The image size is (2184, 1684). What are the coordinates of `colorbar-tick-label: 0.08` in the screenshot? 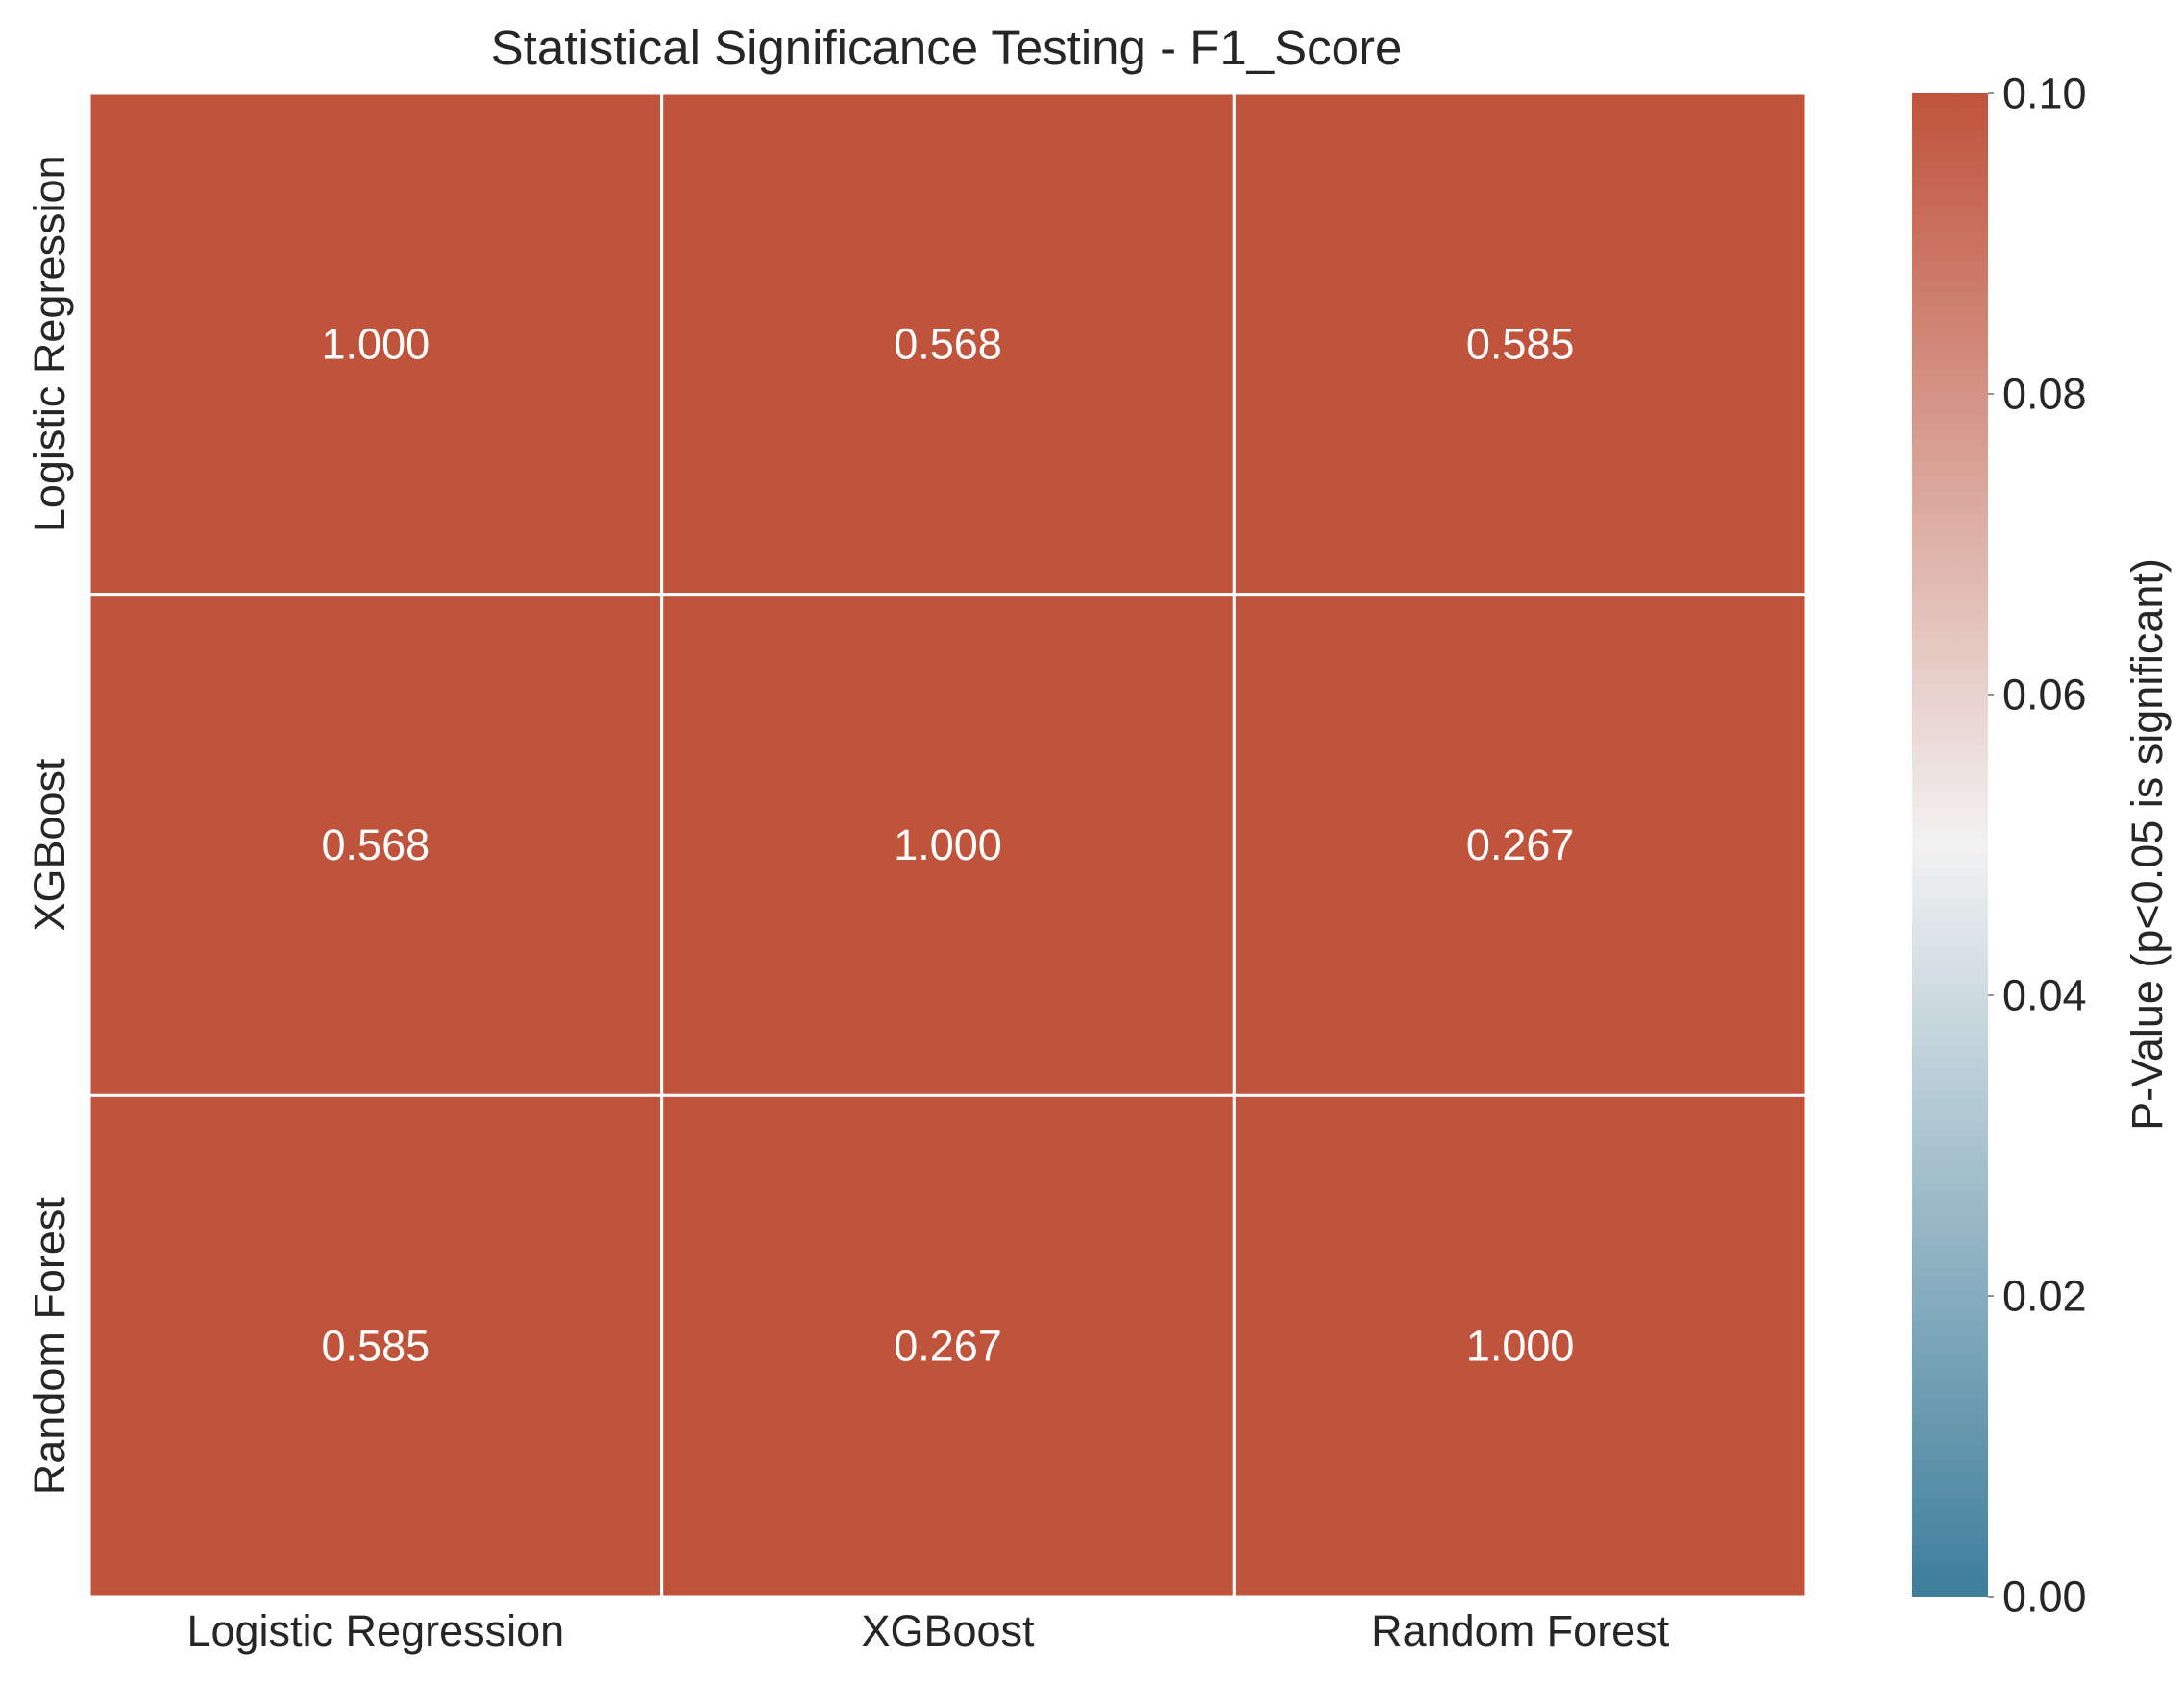 It's located at (2044, 394).